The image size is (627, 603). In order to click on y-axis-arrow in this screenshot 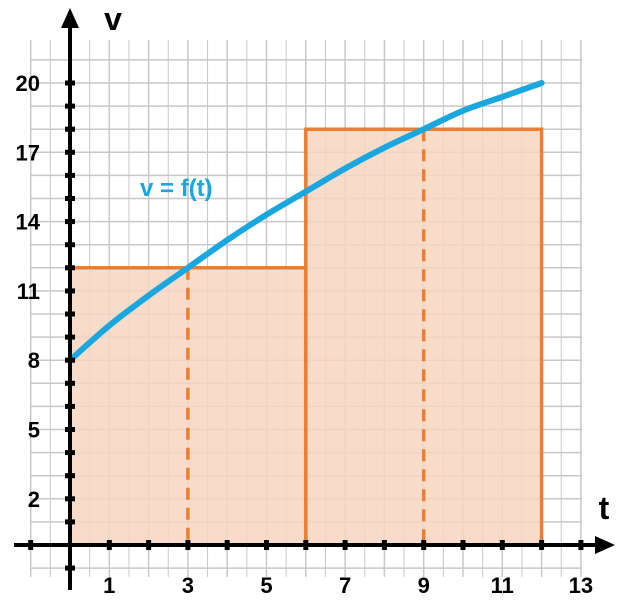, I will do `click(70, 18)`.